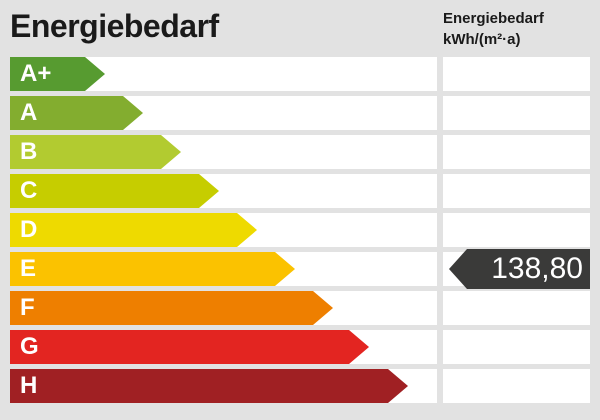  I want to click on bar-cell: G, so click(223, 347).